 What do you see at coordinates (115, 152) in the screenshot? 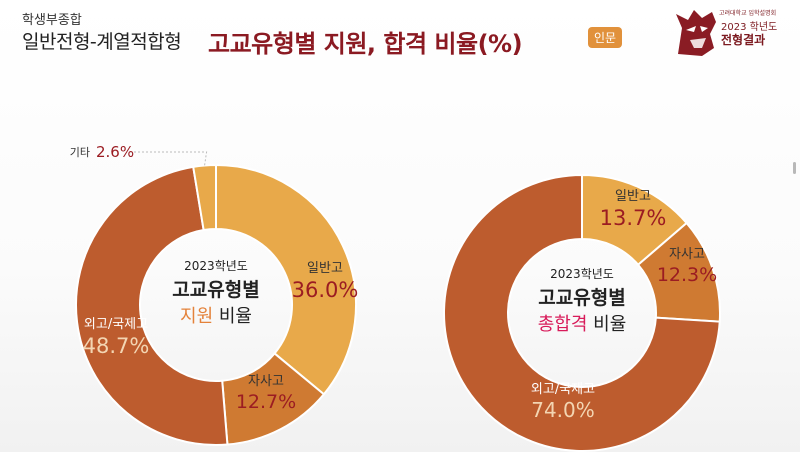
I see `slice-value-other: 2.6%` at bounding box center [115, 152].